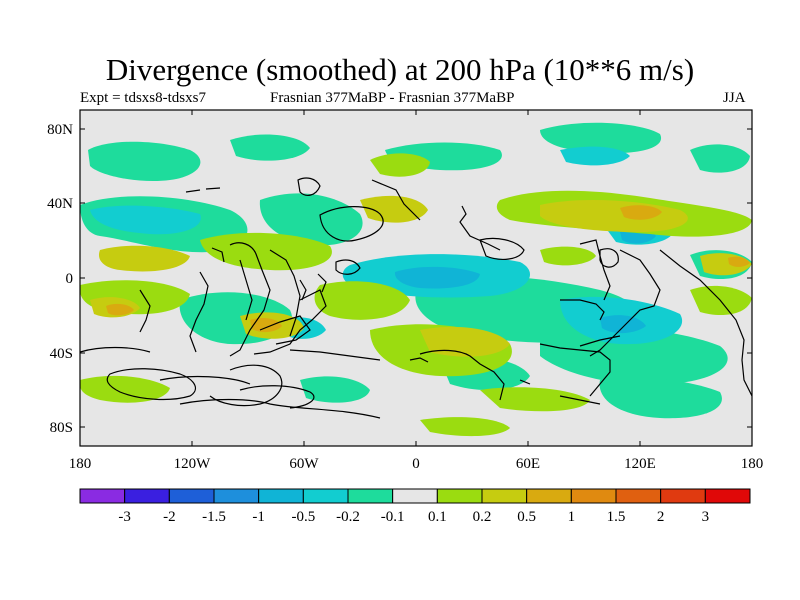  I want to click on colorbar-label: 2, so click(661, 517).